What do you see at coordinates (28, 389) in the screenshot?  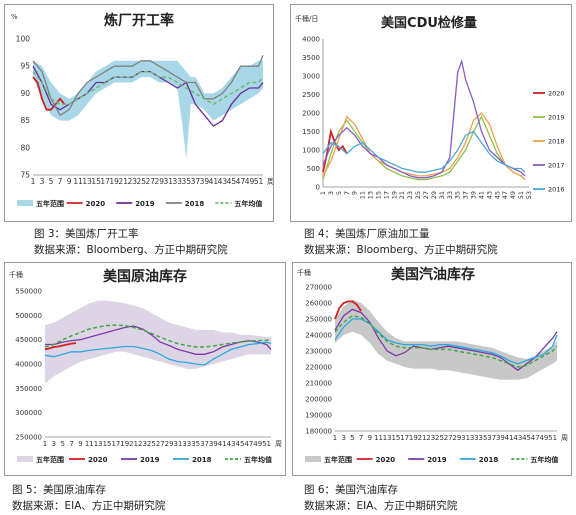 I see `y-tick-label: 350000` at bounding box center [28, 389].